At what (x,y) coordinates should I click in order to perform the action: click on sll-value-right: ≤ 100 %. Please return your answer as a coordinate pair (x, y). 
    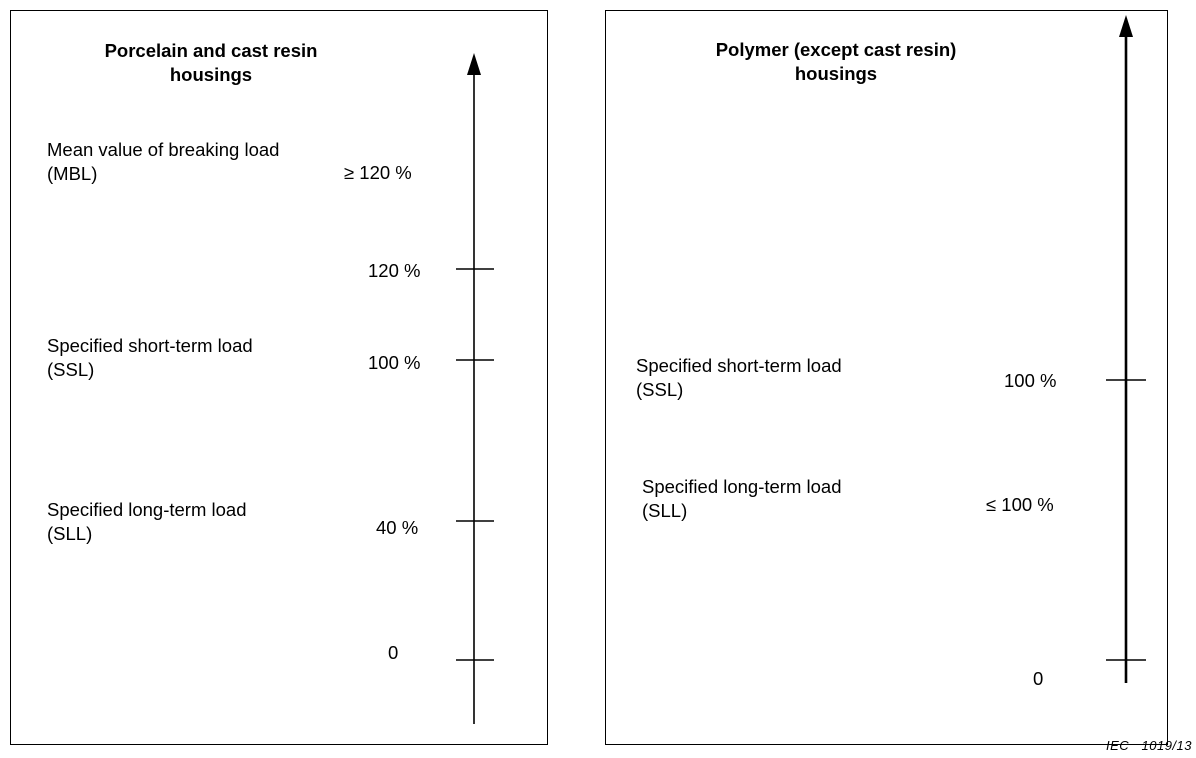
    Looking at the image, I should click on (1020, 504).